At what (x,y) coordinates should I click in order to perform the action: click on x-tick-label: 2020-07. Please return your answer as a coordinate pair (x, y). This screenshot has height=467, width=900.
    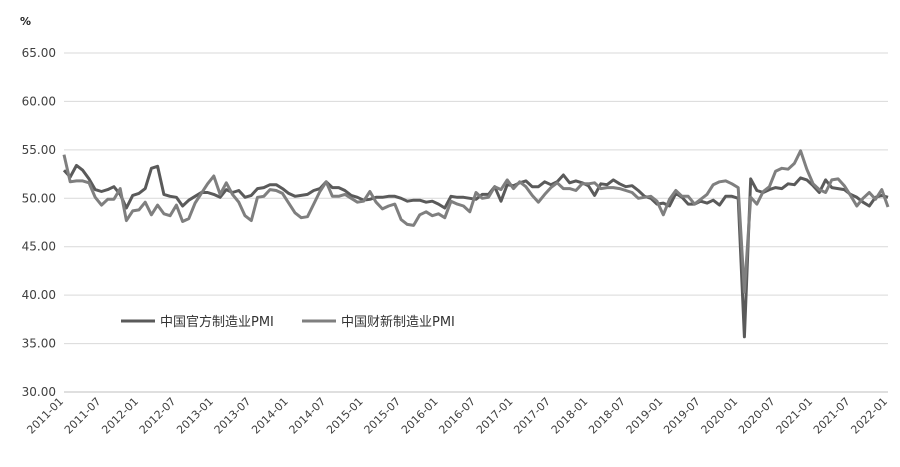
    Looking at the image, I should click on (757, 416).